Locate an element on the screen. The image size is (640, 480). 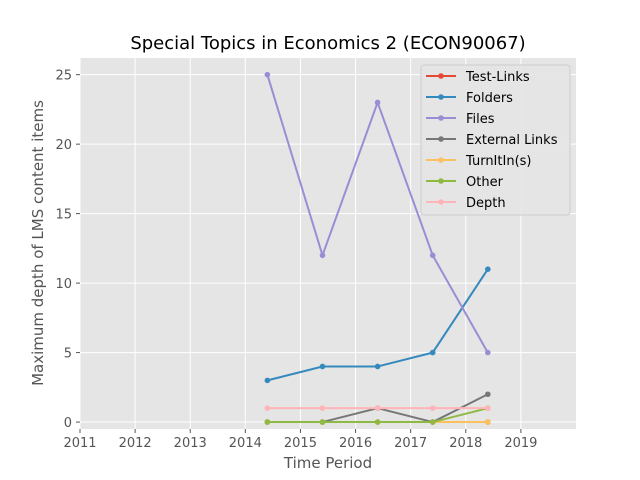
x-axis-ticks: 2011 2012 2013 2014 2015 2016 2017 2018 2019 is located at coordinates (300, 440).